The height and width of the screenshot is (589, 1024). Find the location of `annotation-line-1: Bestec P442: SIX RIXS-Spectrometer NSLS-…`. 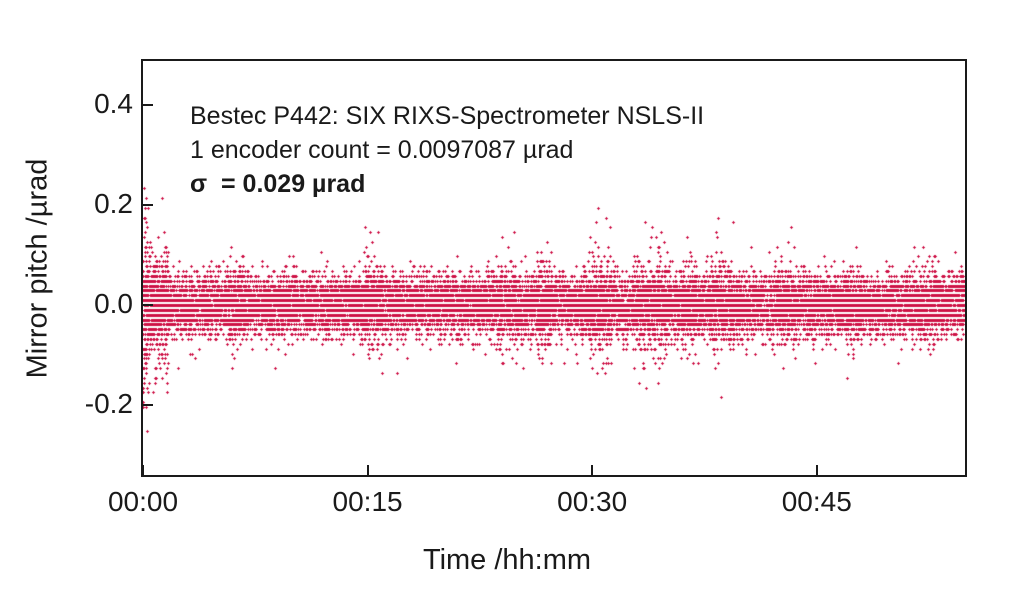

annotation-line-1: Bestec P442: SIX RIXS-Spectrometer NSLS-… is located at coordinates (447, 116).